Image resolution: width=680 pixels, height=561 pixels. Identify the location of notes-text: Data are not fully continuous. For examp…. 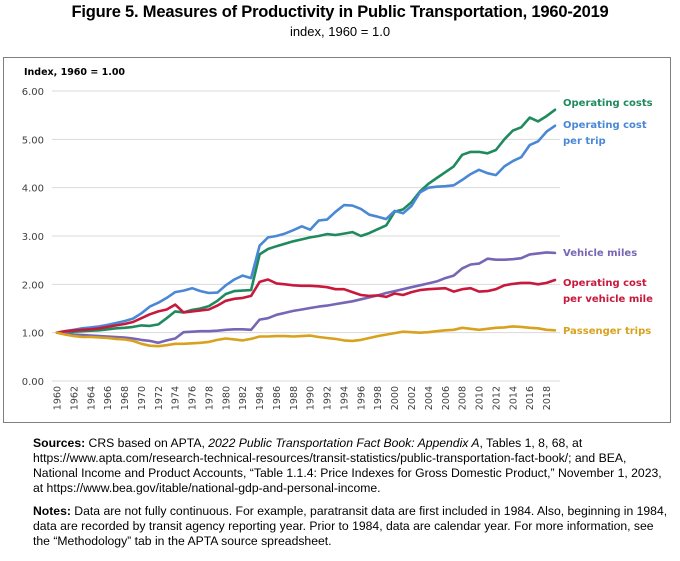
(350, 526).